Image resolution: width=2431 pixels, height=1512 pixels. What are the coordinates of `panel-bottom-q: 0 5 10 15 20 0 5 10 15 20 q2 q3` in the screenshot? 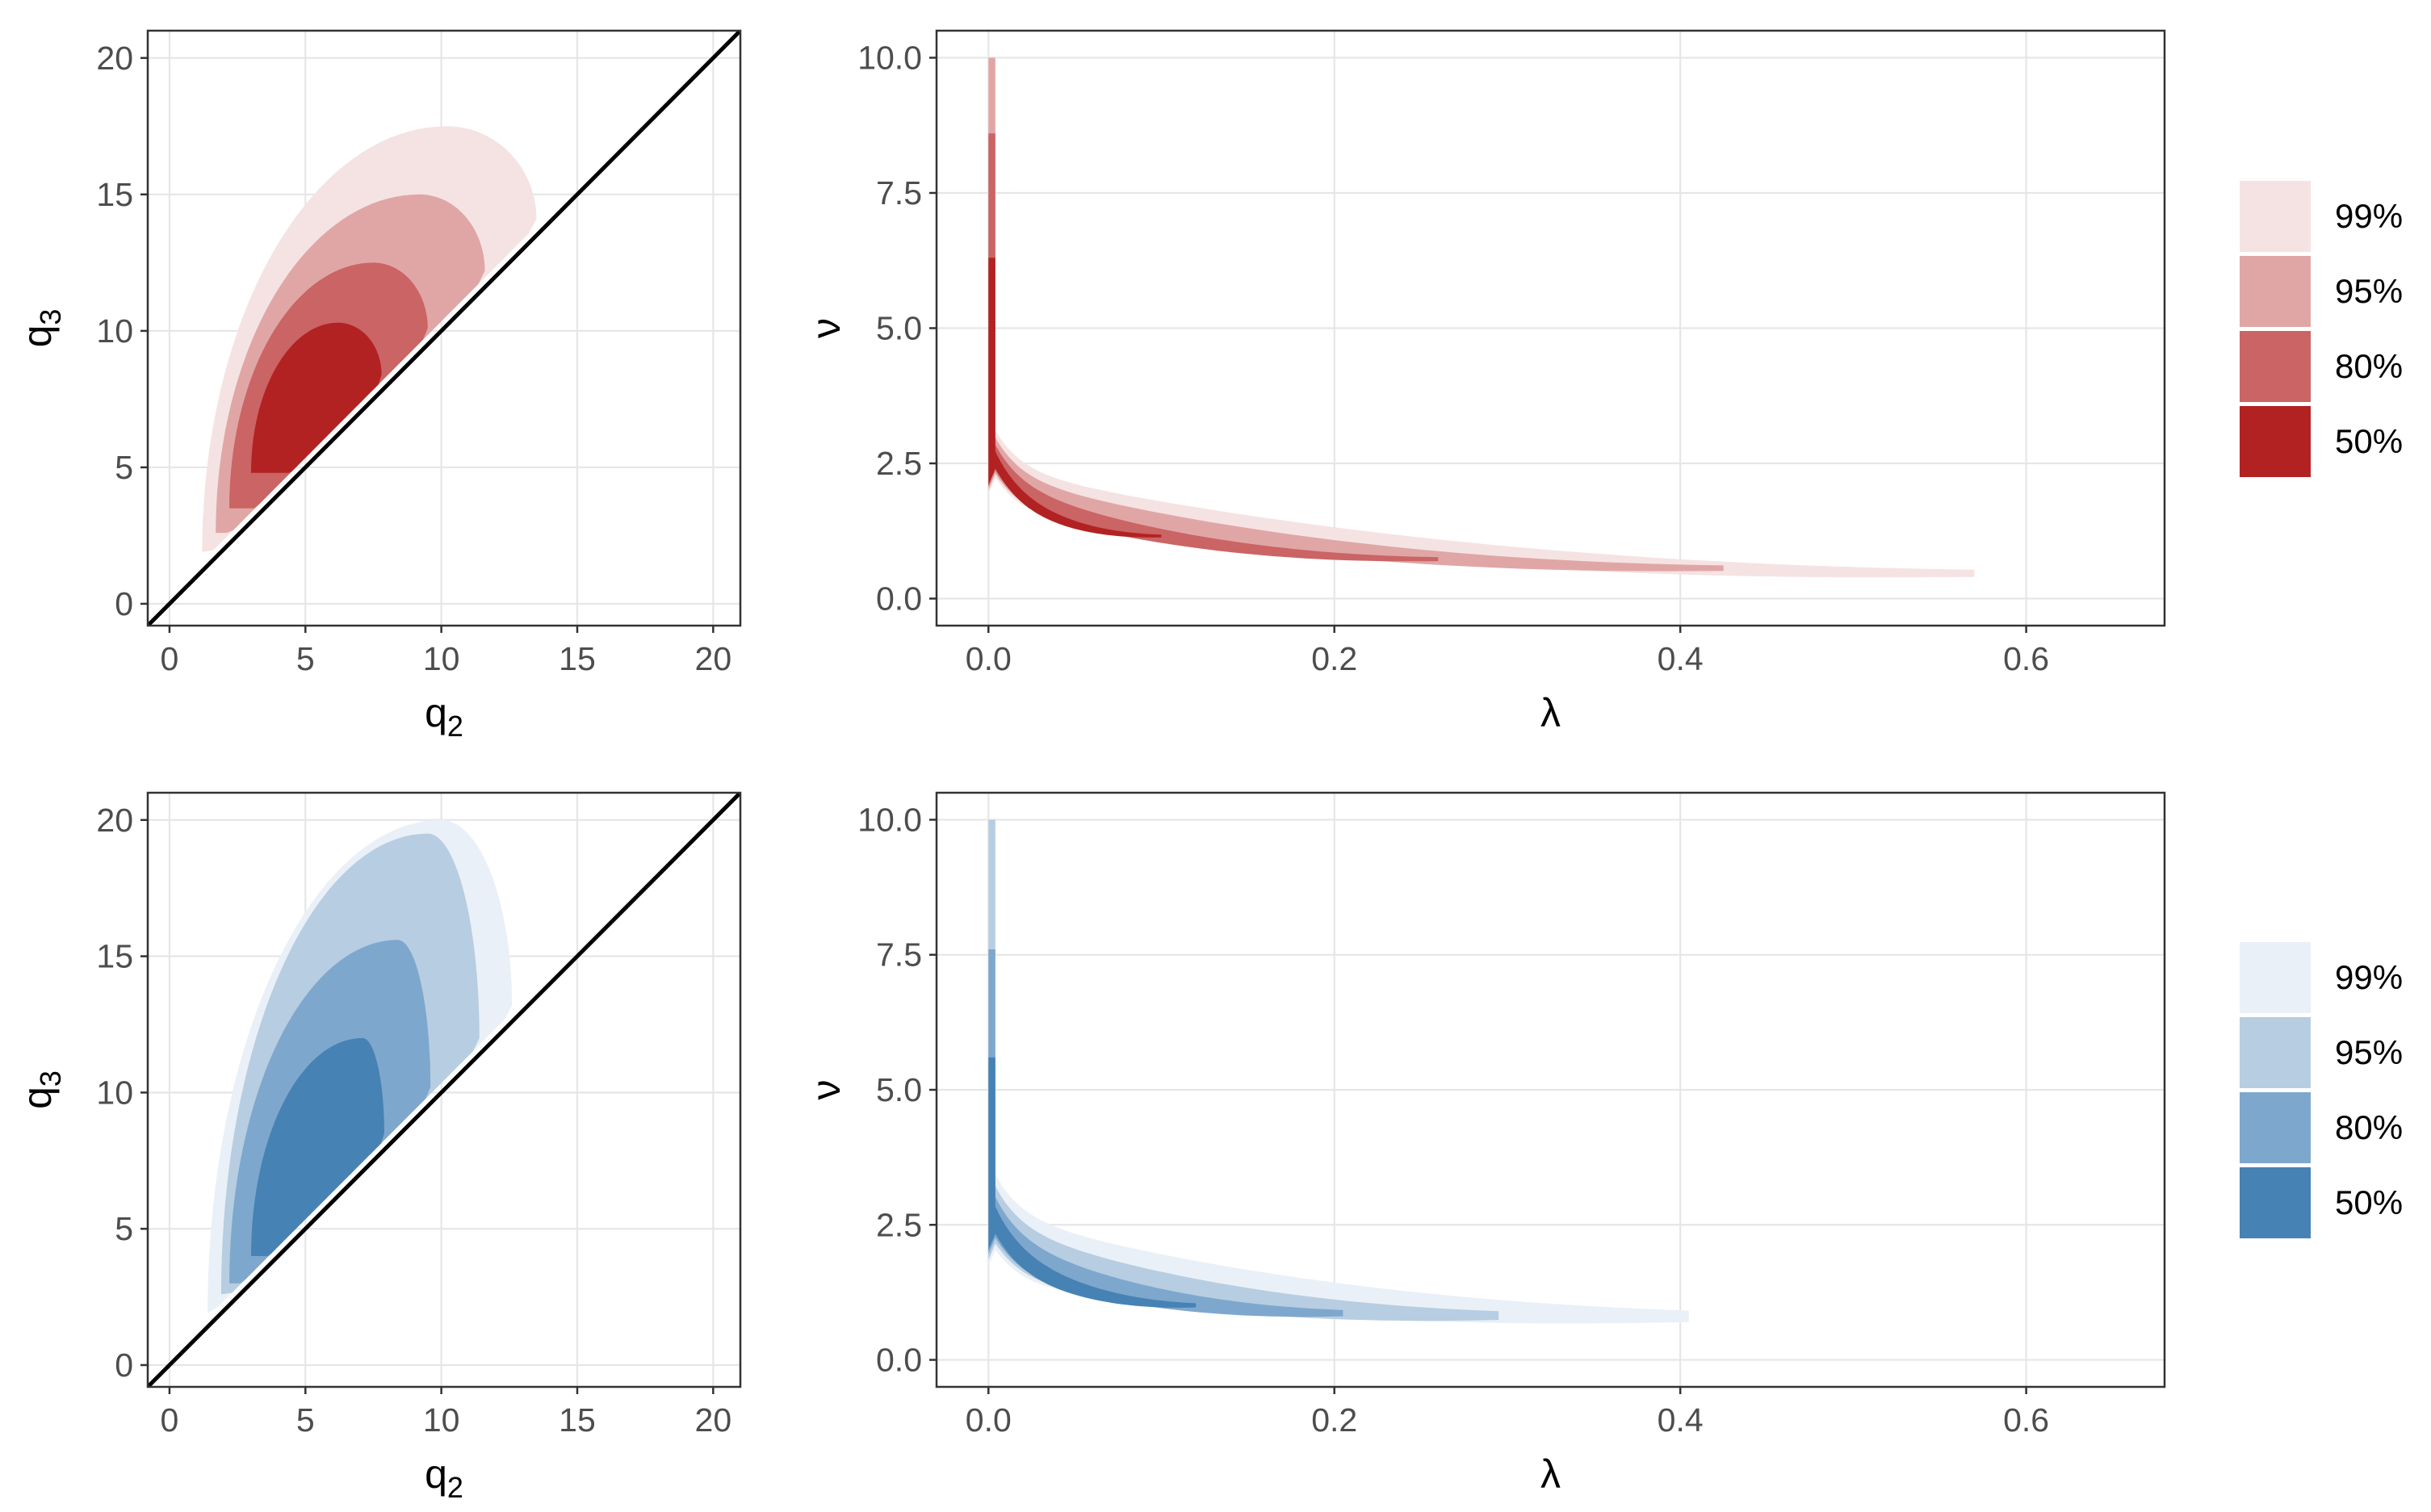 It's located at (378, 1147).